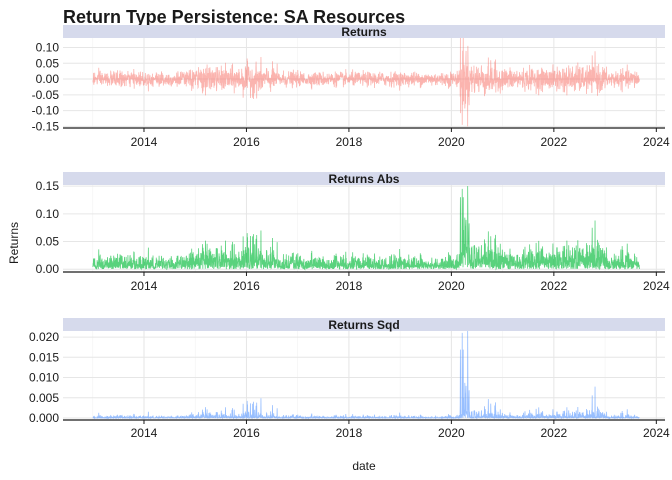 The width and height of the screenshot is (672, 480). What do you see at coordinates (46, 111) in the screenshot?
I see `y-tick-label: -0.10` at bounding box center [46, 111].